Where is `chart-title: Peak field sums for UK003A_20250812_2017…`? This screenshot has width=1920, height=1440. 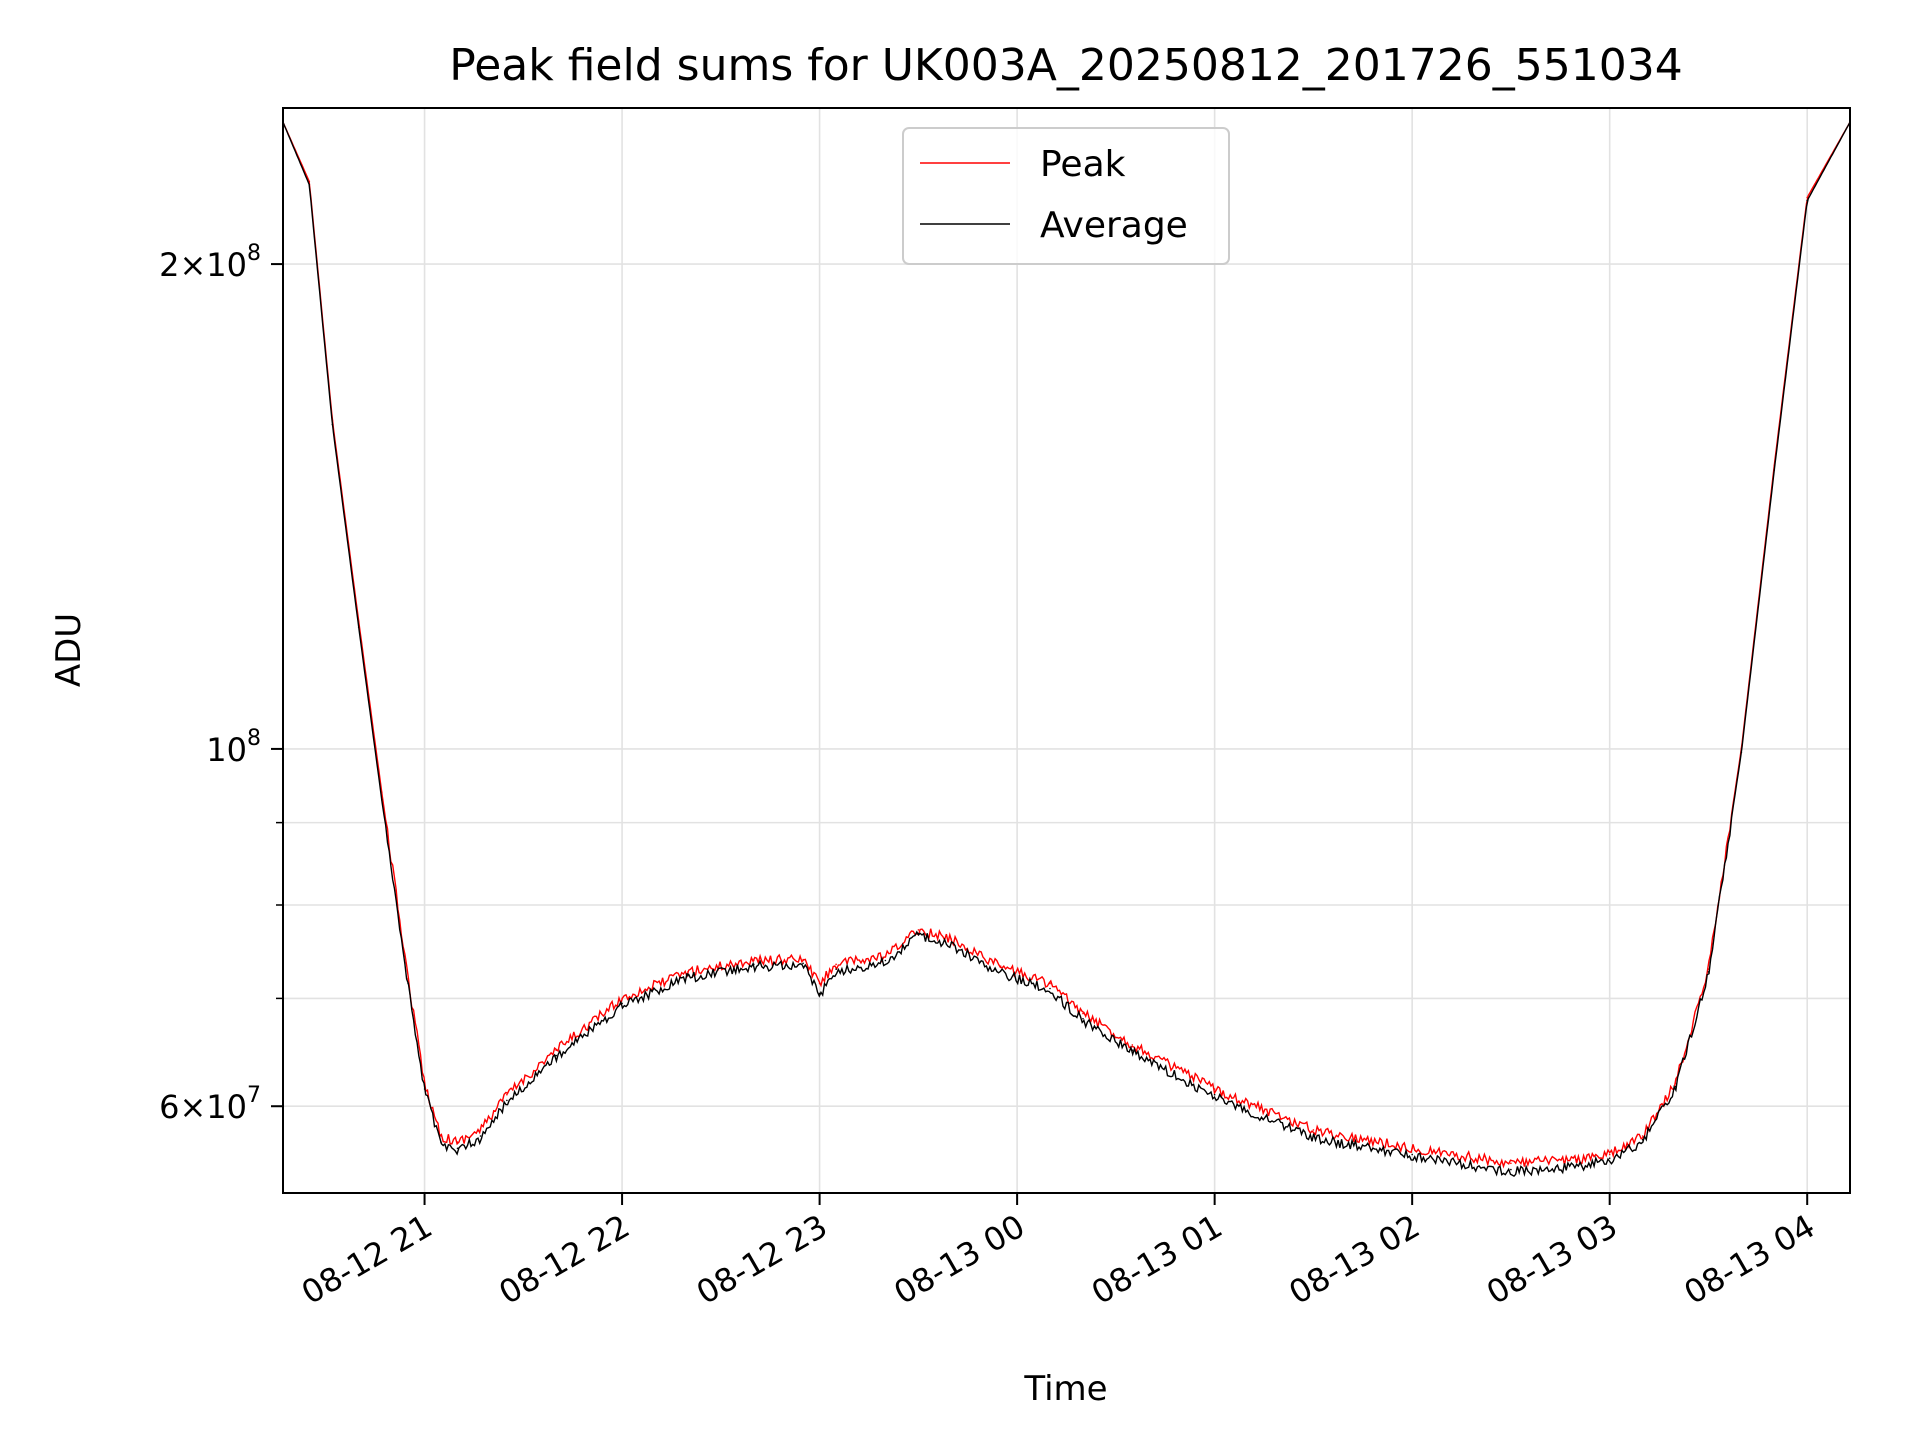 chart-title: Peak field sums for UK003A_20250812_2017… is located at coordinates (1065, 65).